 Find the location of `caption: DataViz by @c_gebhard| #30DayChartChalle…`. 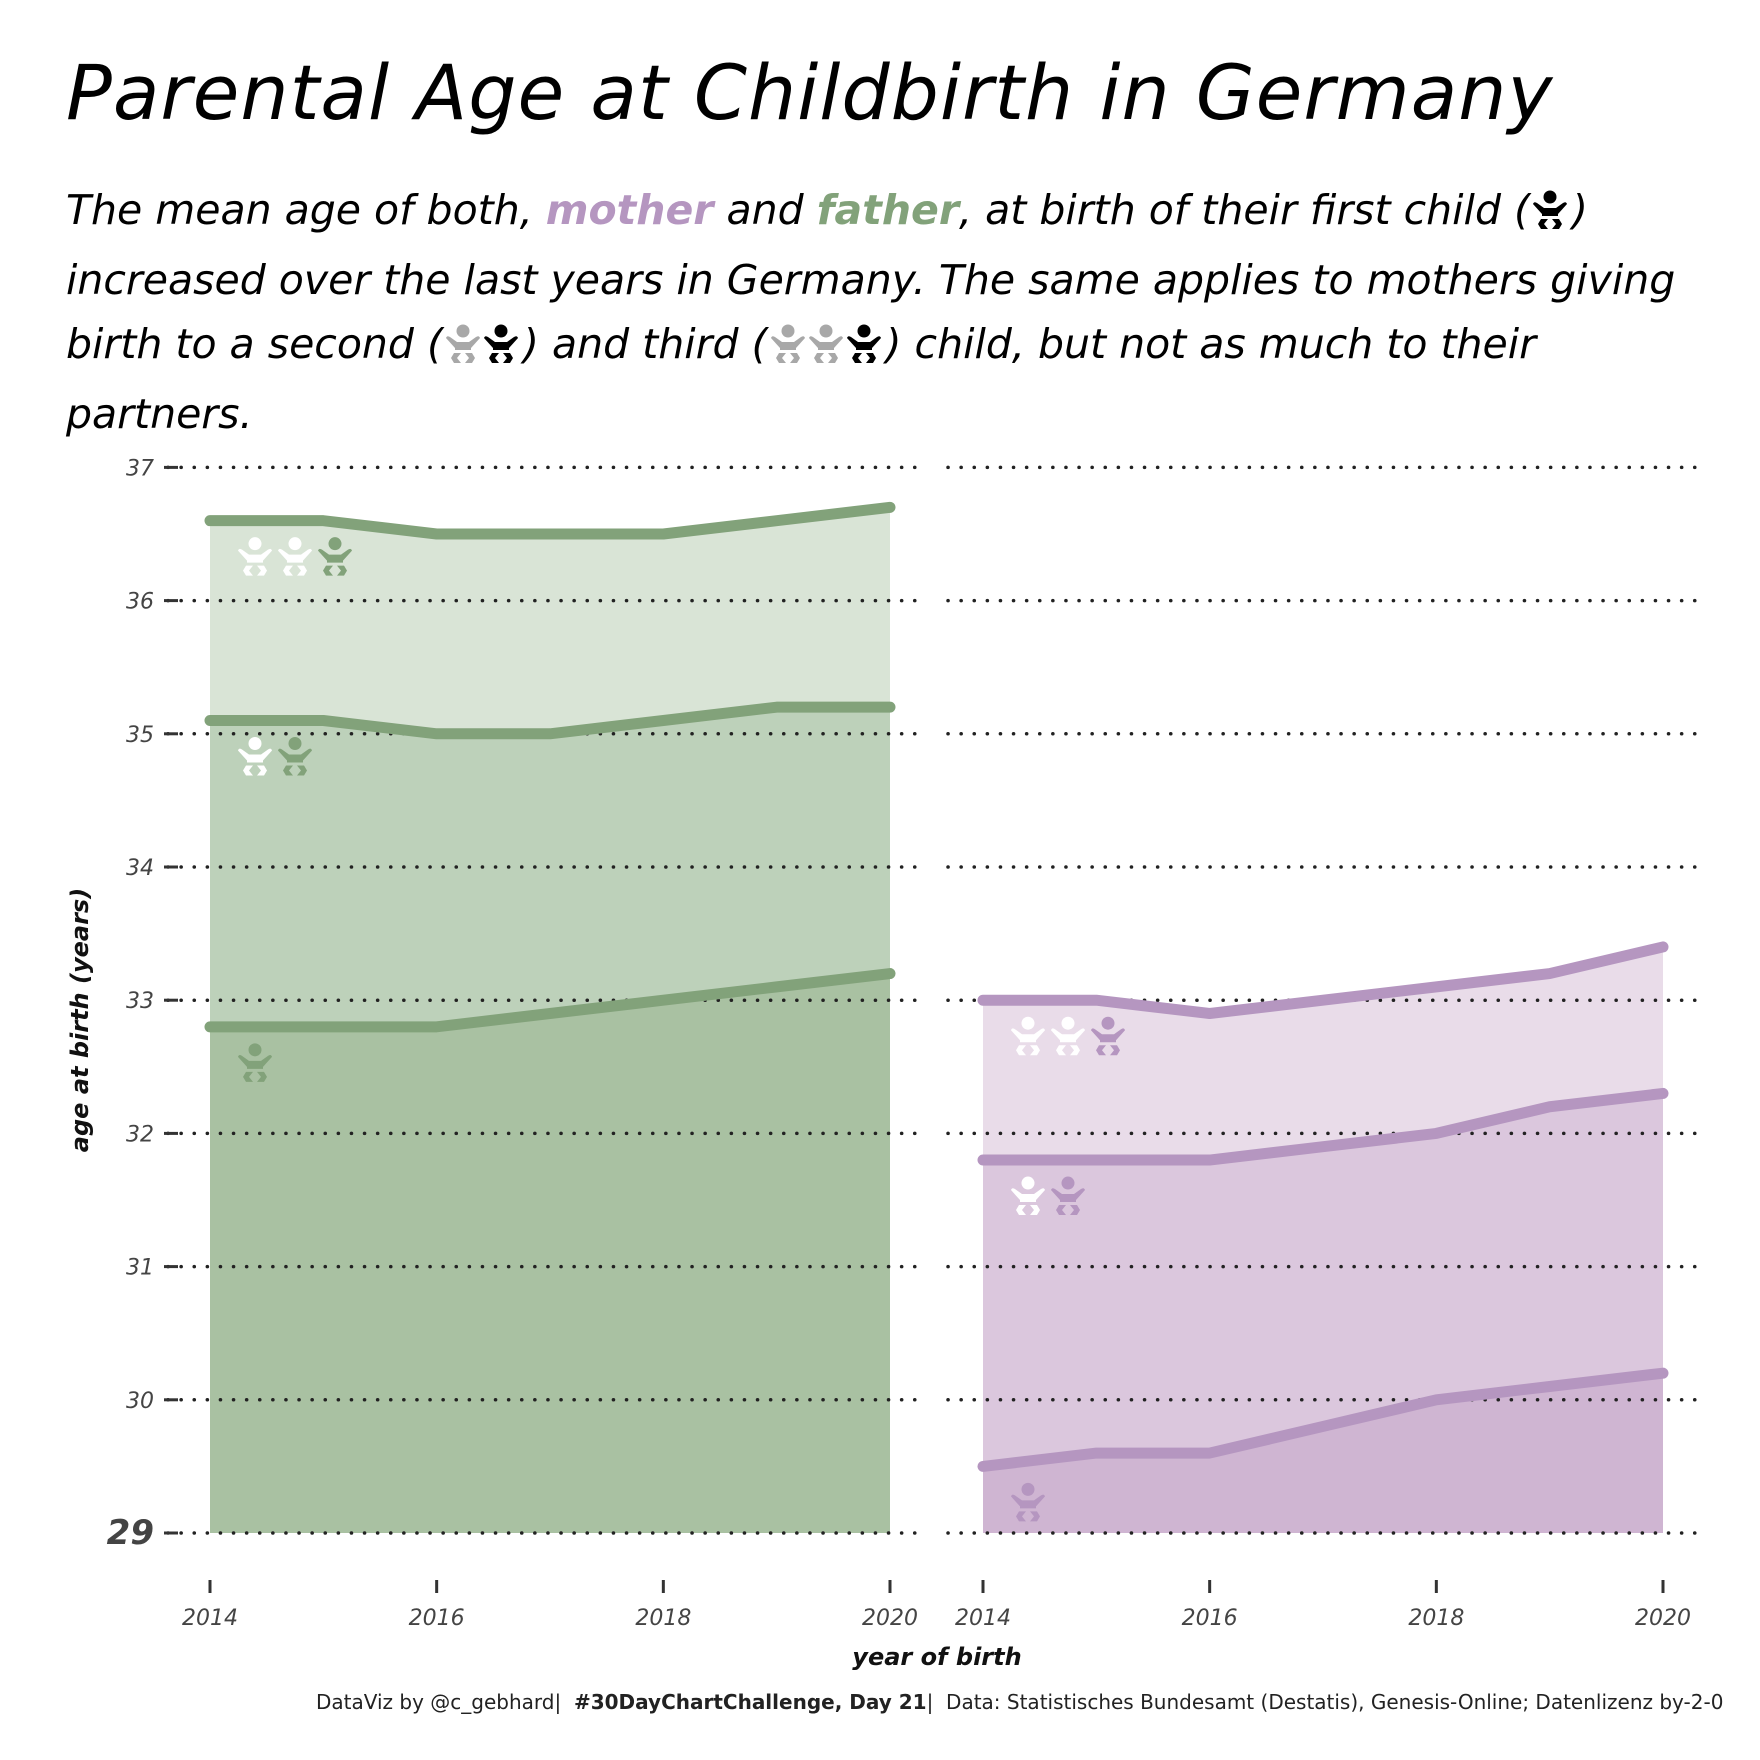

caption: DataViz by @c_gebhard| #30DayChartChalle… is located at coordinates (1020, 1702).